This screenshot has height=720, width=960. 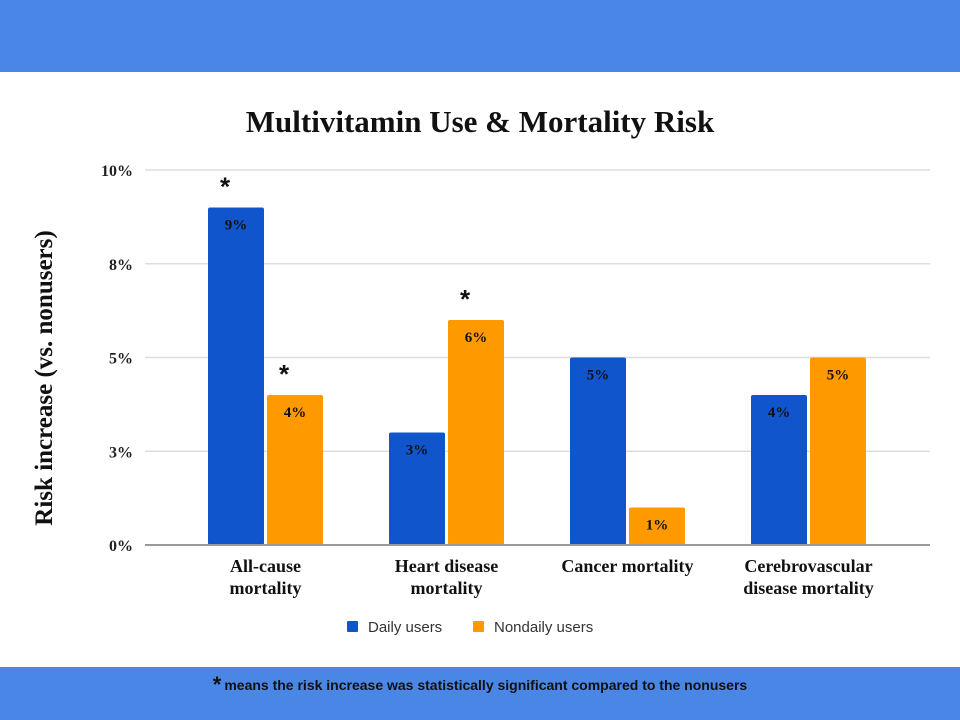 What do you see at coordinates (627, 566) in the screenshot?
I see `x-category-label: Cancer mortality` at bounding box center [627, 566].